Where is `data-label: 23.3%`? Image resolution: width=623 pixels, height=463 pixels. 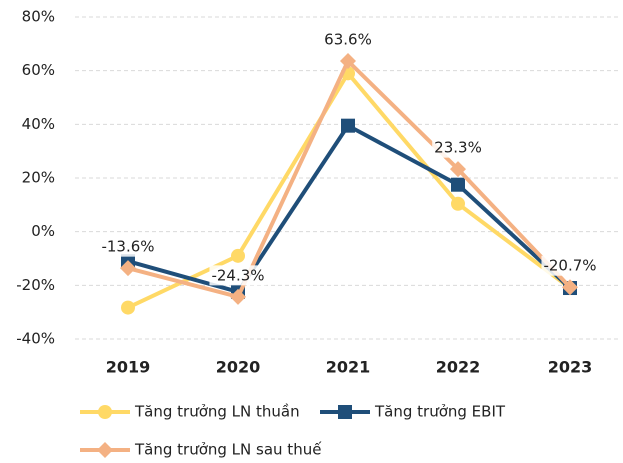
data-label: 23.3% is located at coordinates (458, 148).